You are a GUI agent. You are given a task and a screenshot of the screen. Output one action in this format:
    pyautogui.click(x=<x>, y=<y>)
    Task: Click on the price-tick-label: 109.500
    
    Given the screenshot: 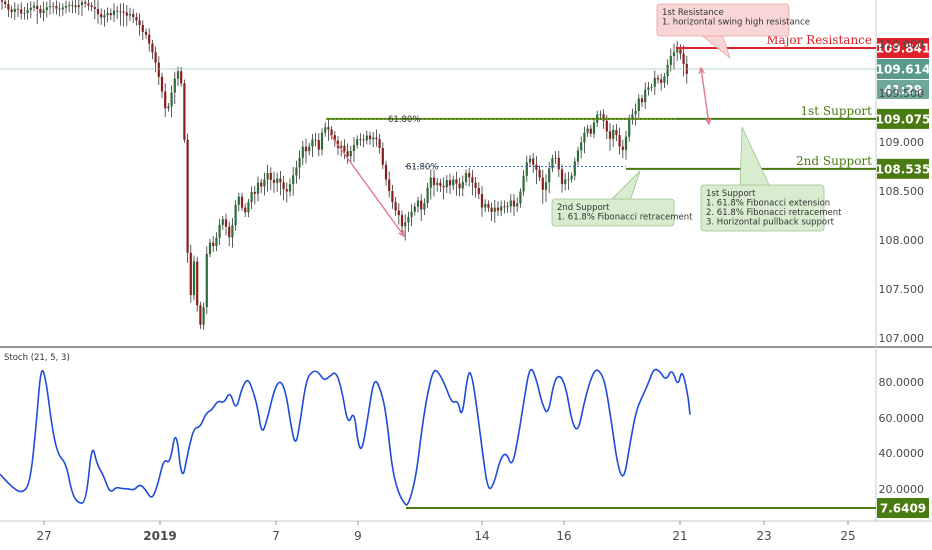 What is the action you would take?
    pyautogui.click(x=902, y=93)
    